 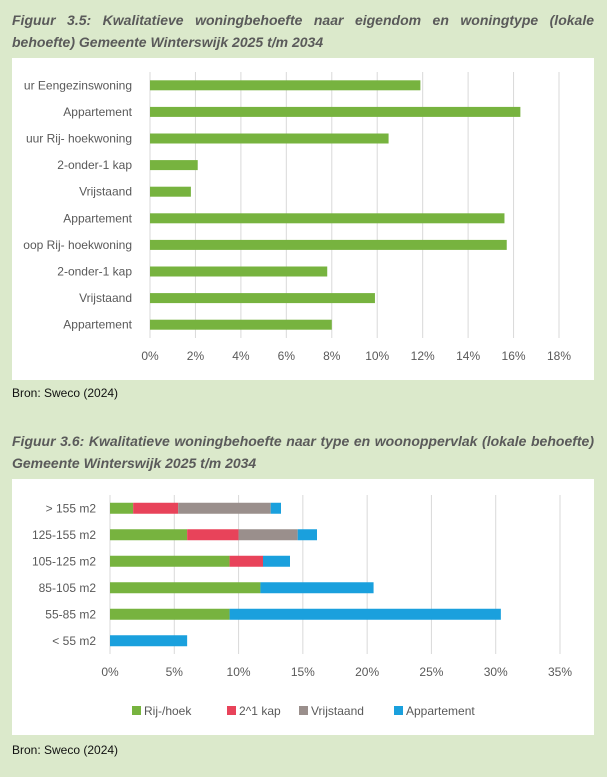 I want to click on category-label: ur Eengezinswoning, so click(x=78, y=85).